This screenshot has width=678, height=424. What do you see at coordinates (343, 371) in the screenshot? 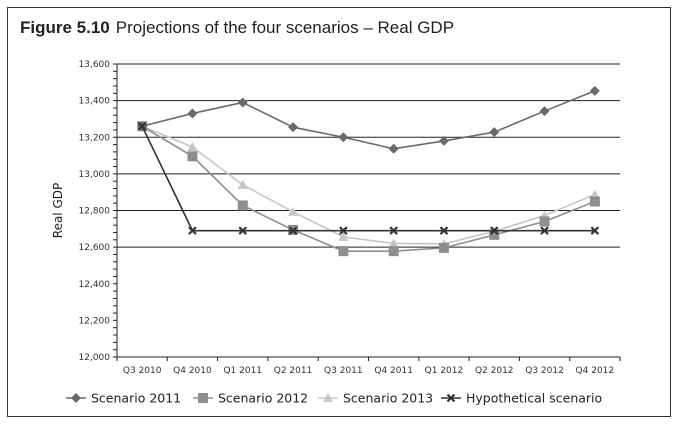
I see `x-tick-label: Q3 2011` at bounding box center [343, 371].